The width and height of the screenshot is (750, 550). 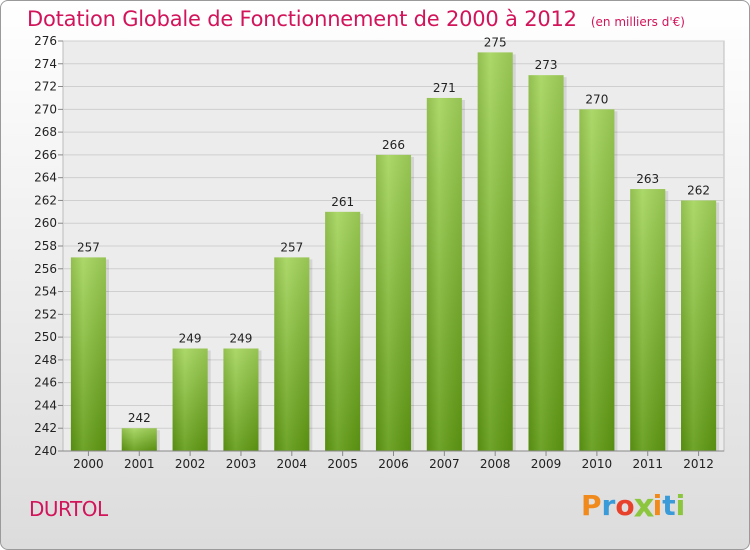 I want to click on y-tick-label: 258, so click(x=45, y=246).